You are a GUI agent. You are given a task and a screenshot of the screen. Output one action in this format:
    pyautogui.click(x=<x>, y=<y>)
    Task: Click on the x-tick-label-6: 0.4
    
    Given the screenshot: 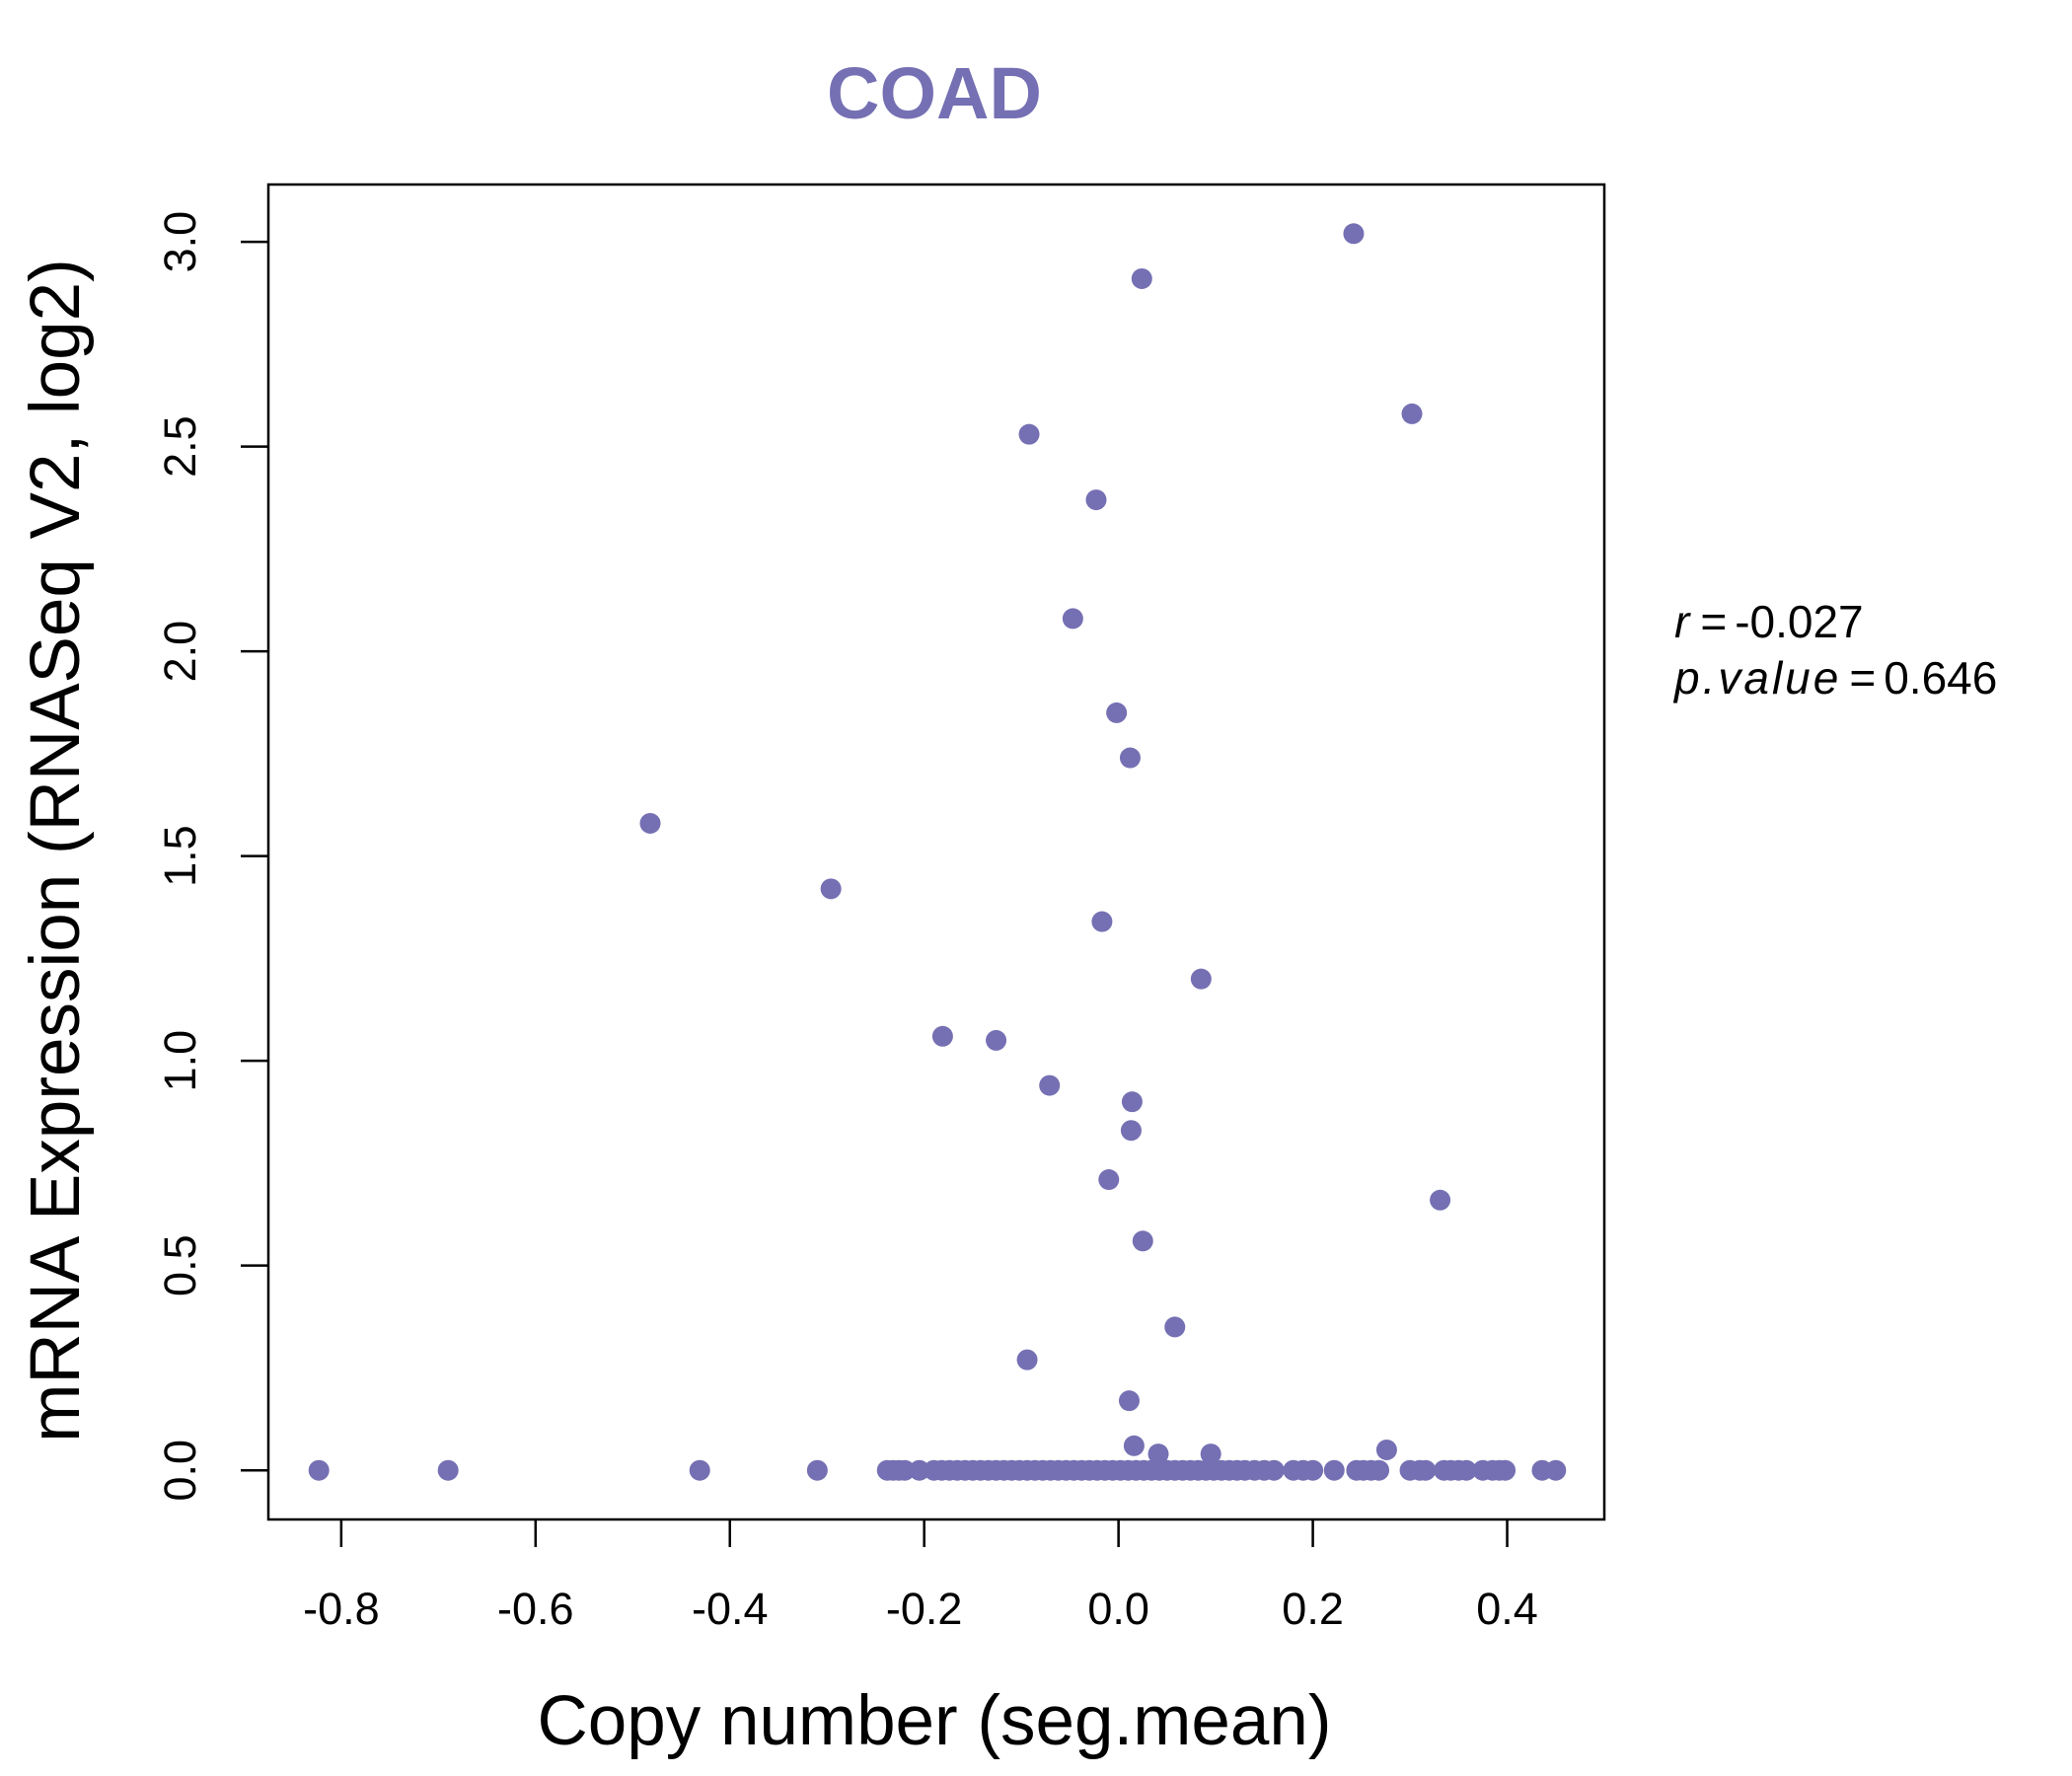 What is the action you would take?
    pyautogui.click(x=1507, y=1609)
    